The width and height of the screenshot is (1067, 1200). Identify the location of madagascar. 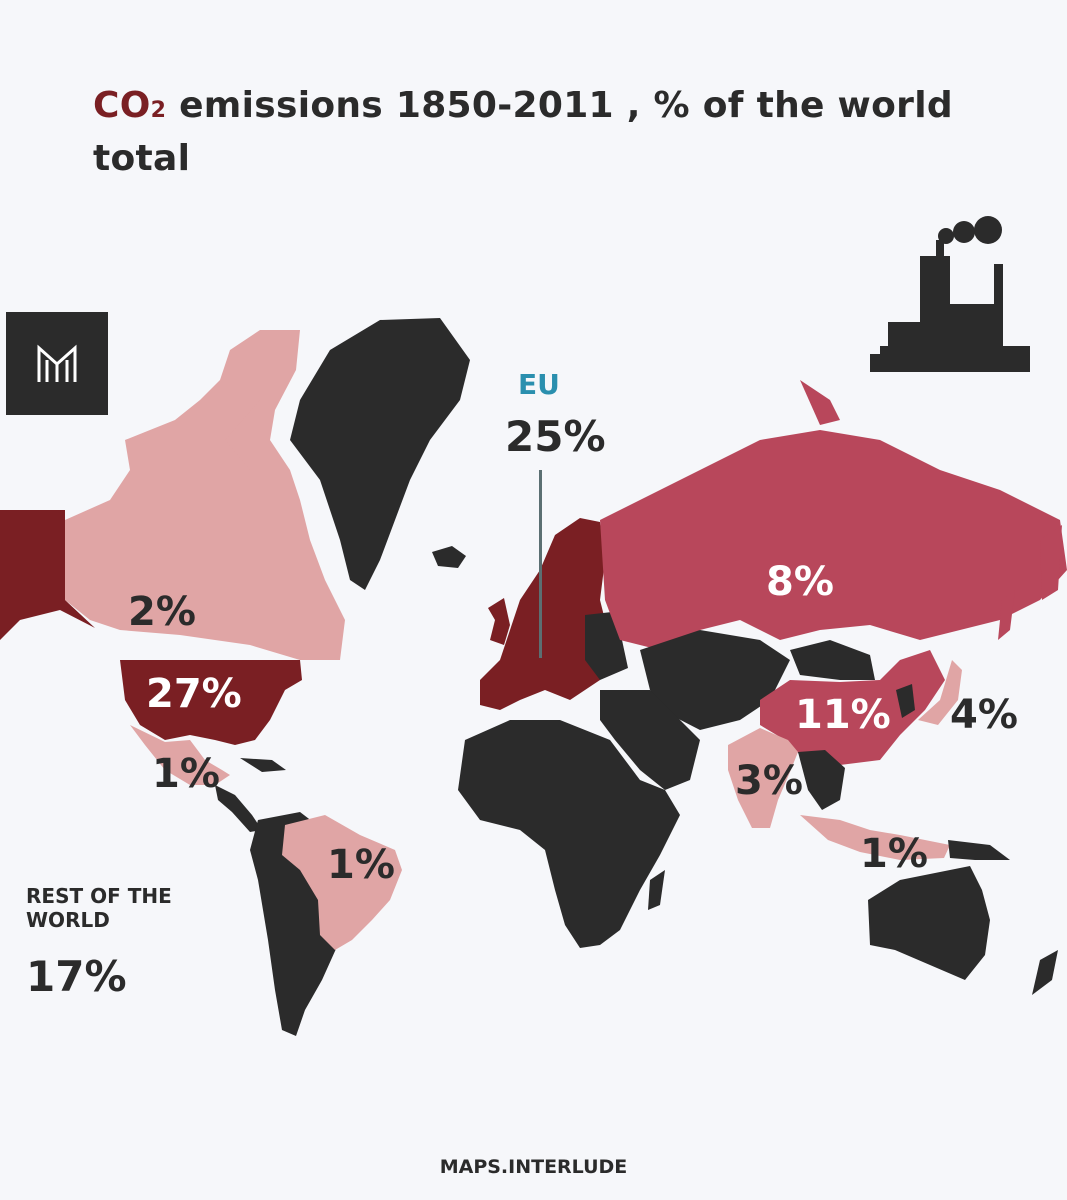
(656, 890).